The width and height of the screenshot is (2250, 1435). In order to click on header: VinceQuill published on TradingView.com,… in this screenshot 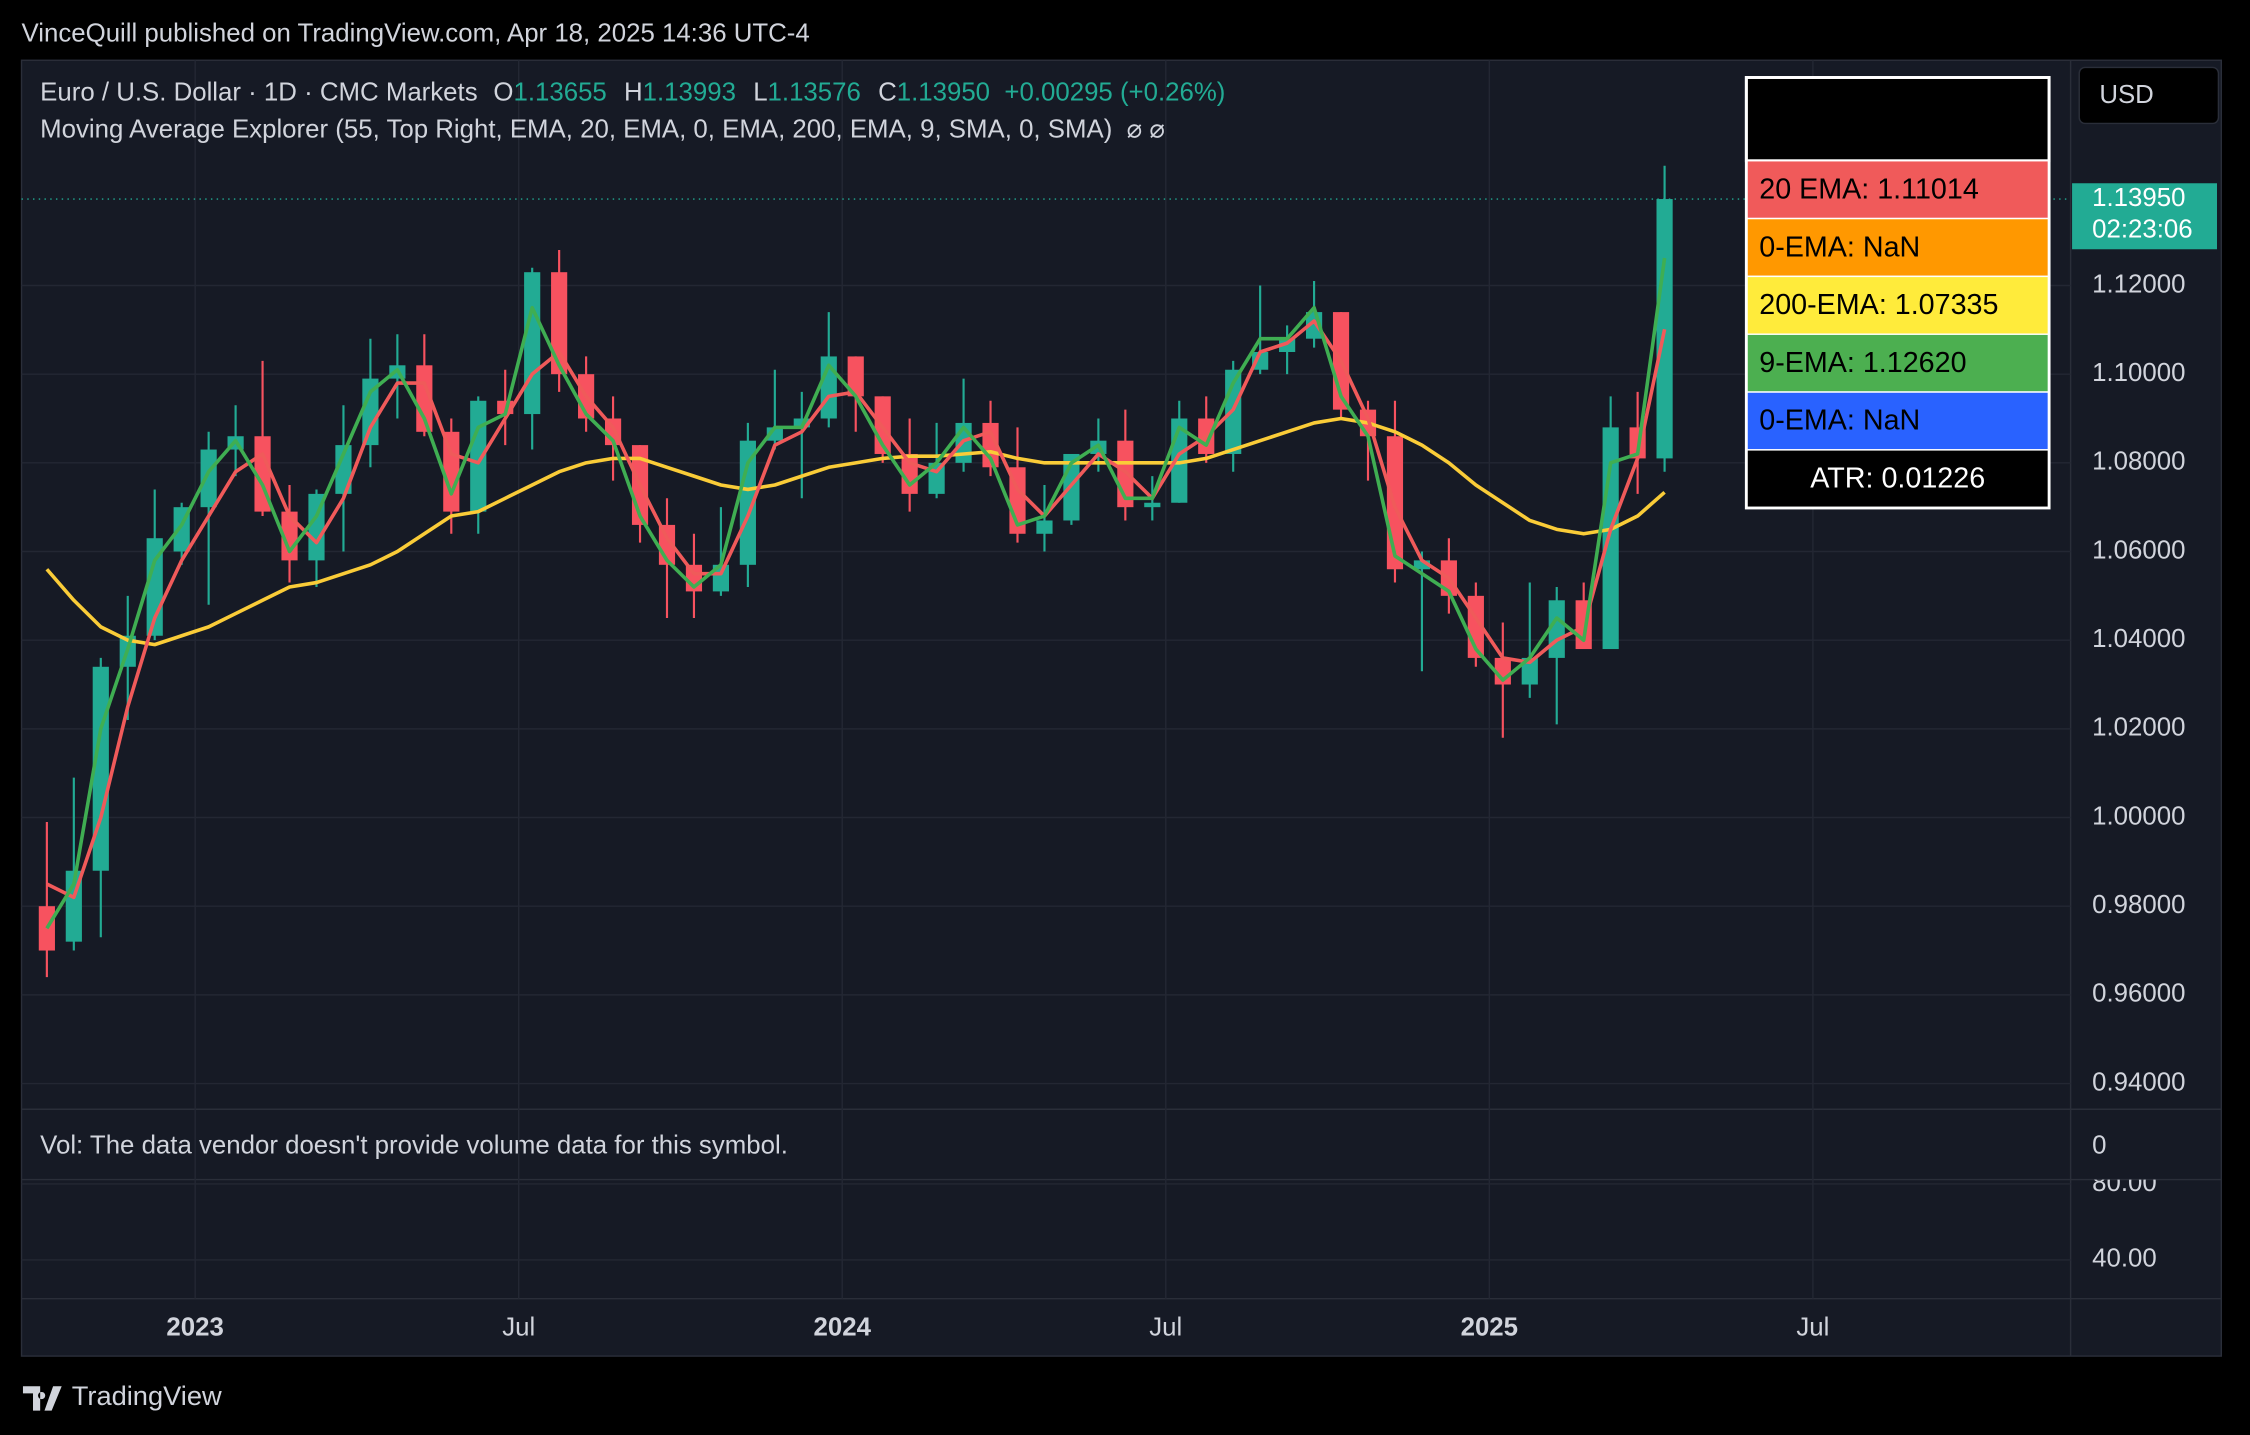, I will do `click(416, 33)`.